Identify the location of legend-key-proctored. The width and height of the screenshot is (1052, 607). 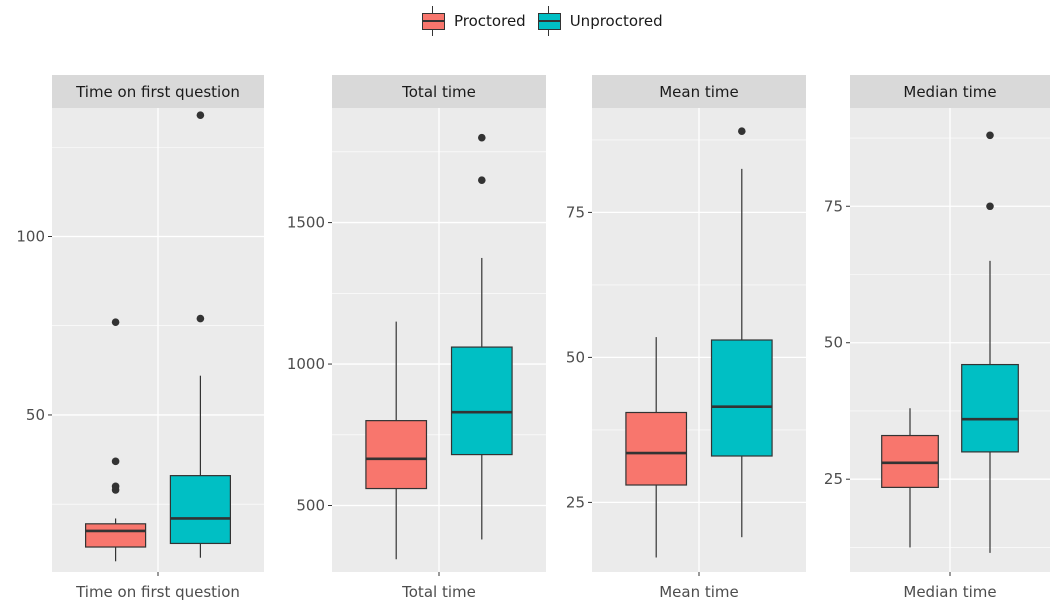
(433, 21).